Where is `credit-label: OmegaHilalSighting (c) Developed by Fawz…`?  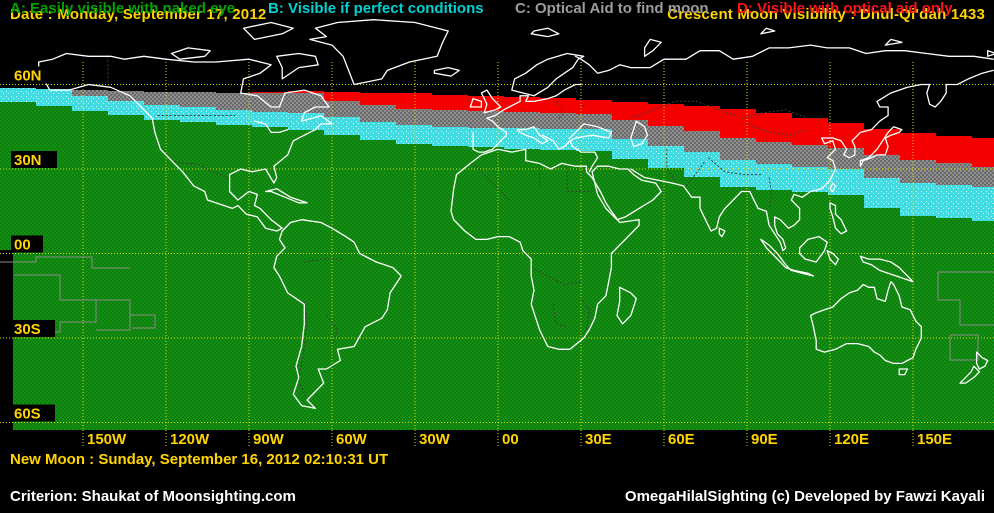 credit-label: OmegaHilalSighting (c) Developed by Fawz… is located at coordinates (804, 496).